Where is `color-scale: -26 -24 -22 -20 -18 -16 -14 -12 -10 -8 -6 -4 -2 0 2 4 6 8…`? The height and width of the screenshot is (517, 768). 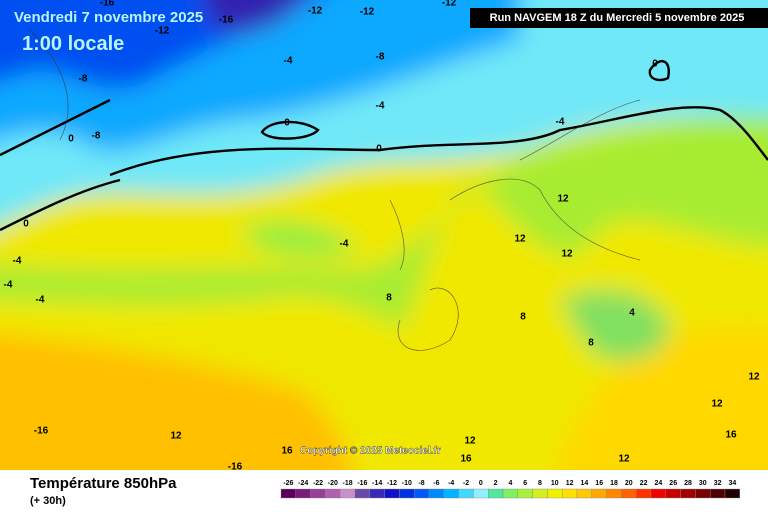 color-scale: -26 -24 -22 -20 -18 -16 -14 -12 -10 -8 -6 -4 -2 0 2 4 6 8… is located at coordinates (510, 489).